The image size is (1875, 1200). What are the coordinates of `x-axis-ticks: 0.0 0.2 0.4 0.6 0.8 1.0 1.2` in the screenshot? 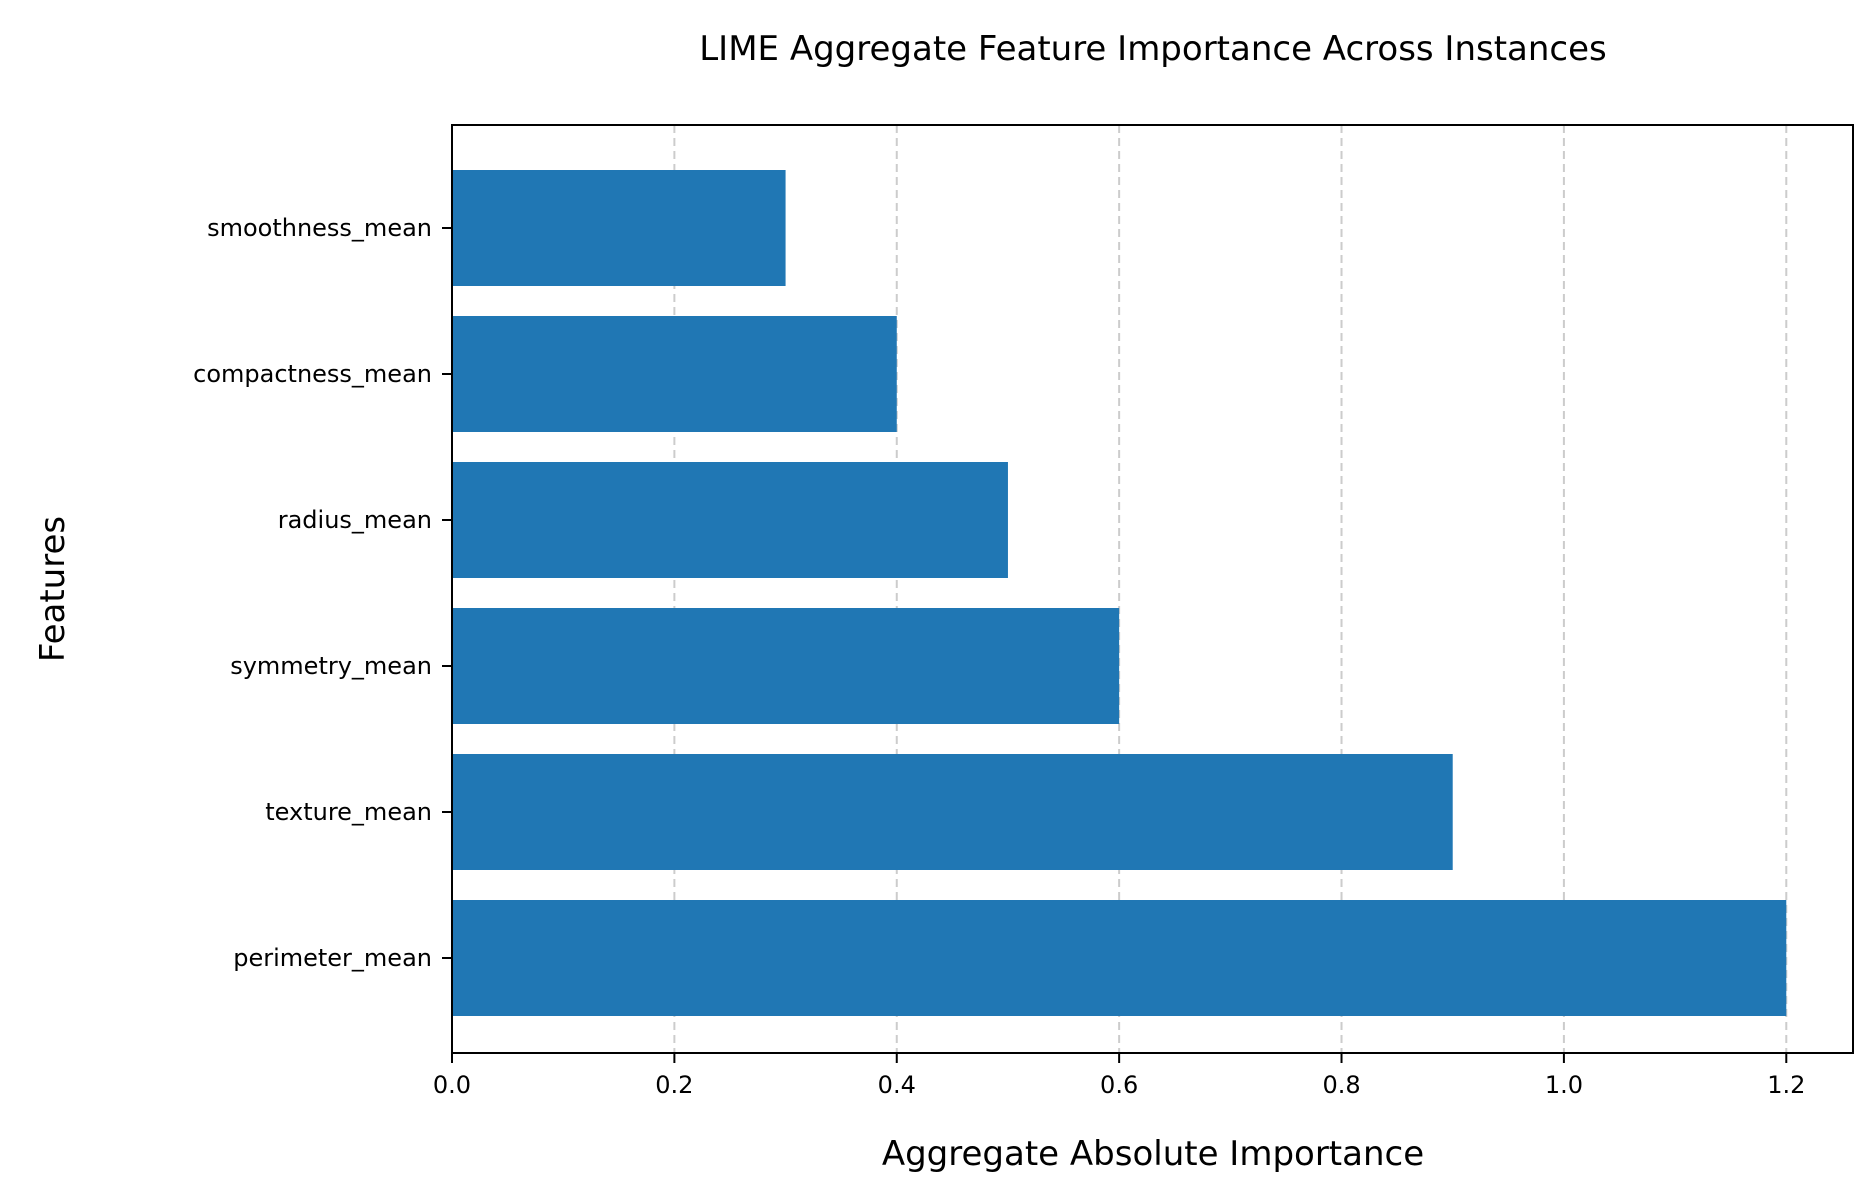 It's located at (1119, 1076).